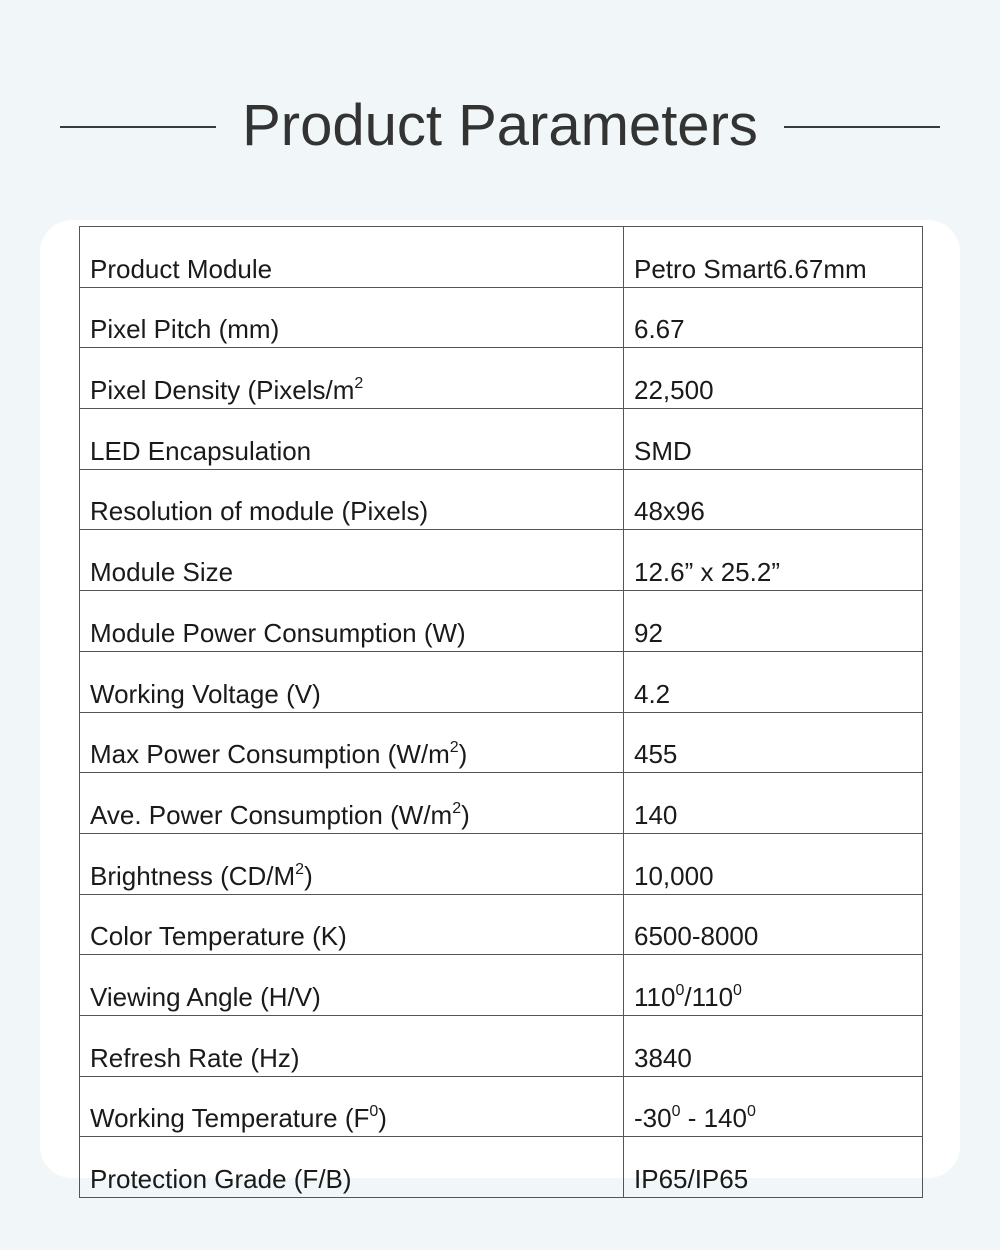 The height and width of the screenshot is (1250, 1000). What do you see at coordinates (351, 1045) in the screenshot?
I see `parameter-name: Refresh Rate (Hz)` at bounding box center [351, 1045].